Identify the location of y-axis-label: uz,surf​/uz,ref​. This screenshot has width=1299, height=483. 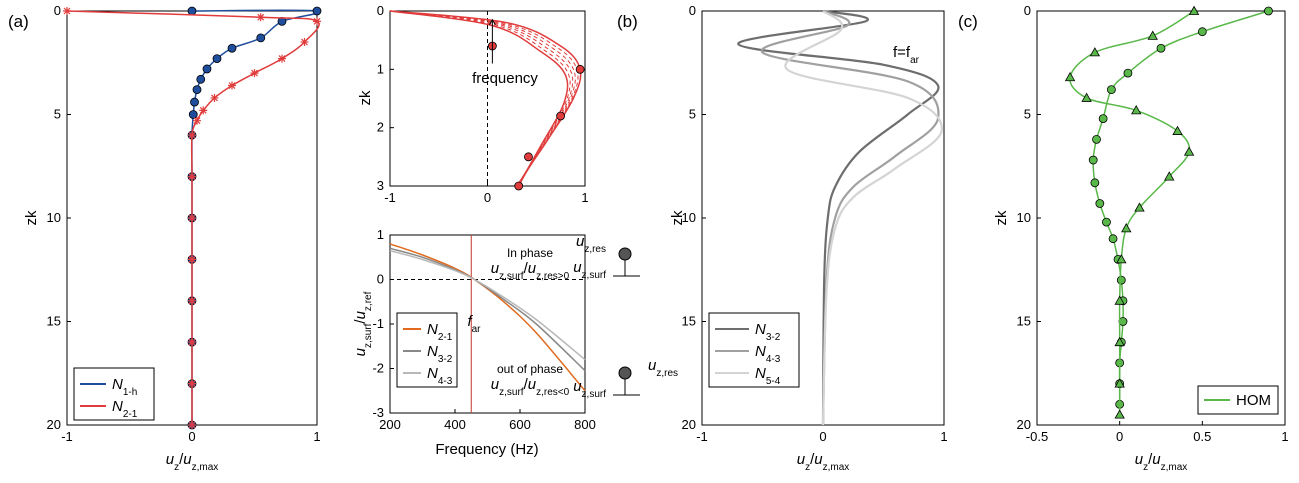
(363, 323).